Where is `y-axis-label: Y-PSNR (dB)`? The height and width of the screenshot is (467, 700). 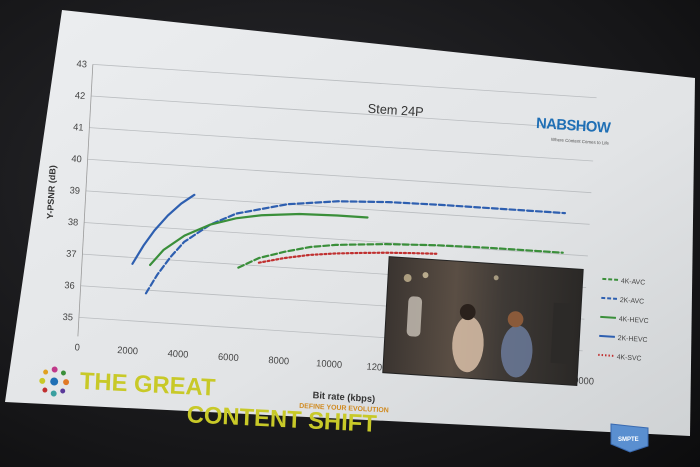
y-axis-label: Y-PSNR (dB) is located at coordinates (51, 192).